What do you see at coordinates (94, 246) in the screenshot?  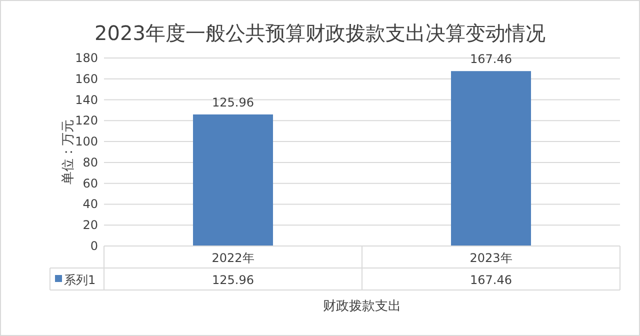 I see `y-tick-label: 0` at bounding box center [94, 246].